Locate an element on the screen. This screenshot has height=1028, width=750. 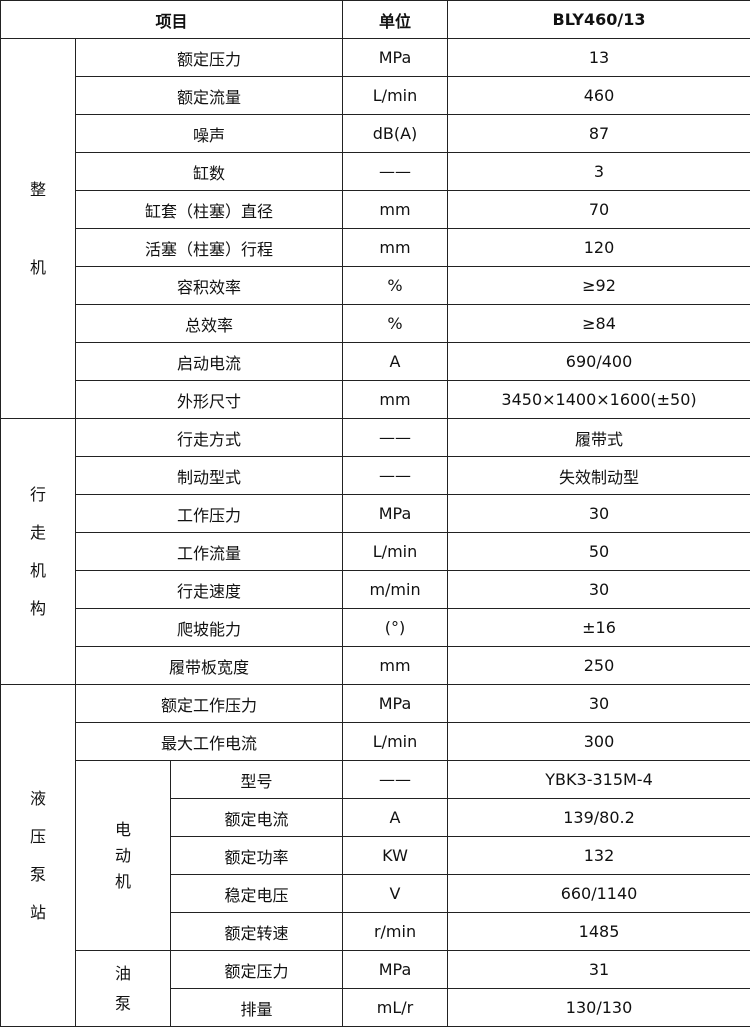
item-cell: 外形尺寸 is located at coordinates (209, 399).